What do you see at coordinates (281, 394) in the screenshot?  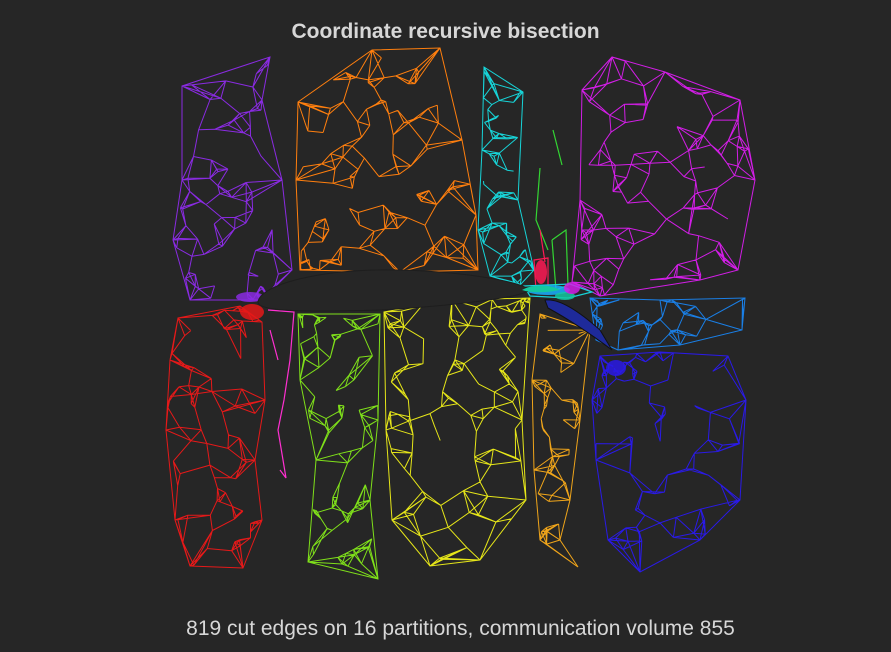 I see `strand-pink` at bounding box center [281, 394].